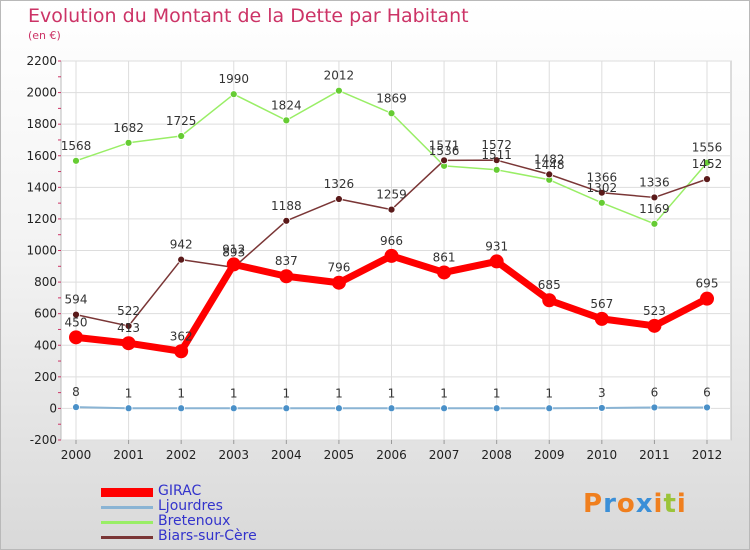  Describe the element at coordinates (233, 252) in the screenshot. I see `data-label-3: 893` at that location.